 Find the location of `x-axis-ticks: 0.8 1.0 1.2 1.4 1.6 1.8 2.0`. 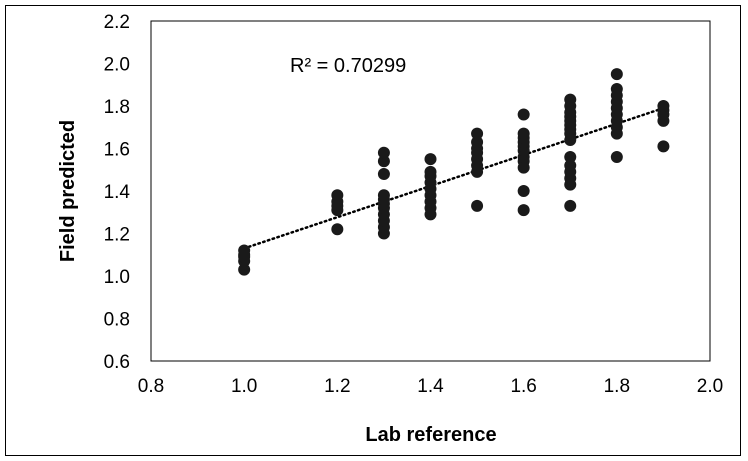

x-axis-ticks: 0.8 1.0 1.2 1.4 1.6 1.8 2.0 is located at coordinates (430, 386).